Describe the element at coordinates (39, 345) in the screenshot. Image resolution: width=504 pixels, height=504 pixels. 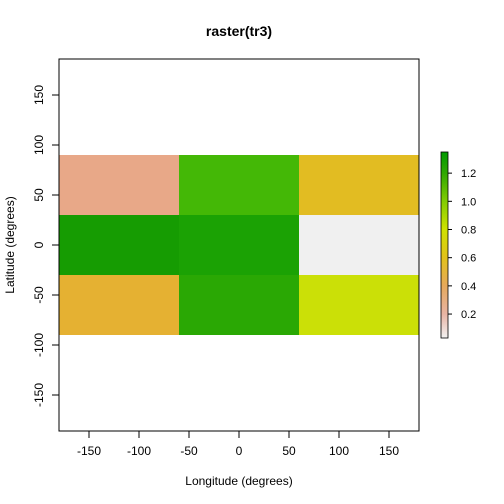
I see `y-tick-label: -100` at that location.